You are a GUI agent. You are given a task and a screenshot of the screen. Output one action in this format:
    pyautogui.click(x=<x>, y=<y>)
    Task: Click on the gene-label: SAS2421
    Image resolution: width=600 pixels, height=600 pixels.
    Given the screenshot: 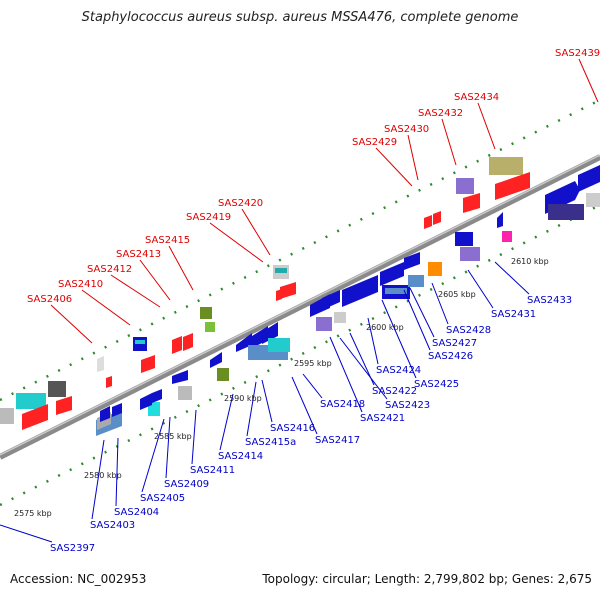 What is the action you would take?
    pyautogui.click(x=382, y=418)
    